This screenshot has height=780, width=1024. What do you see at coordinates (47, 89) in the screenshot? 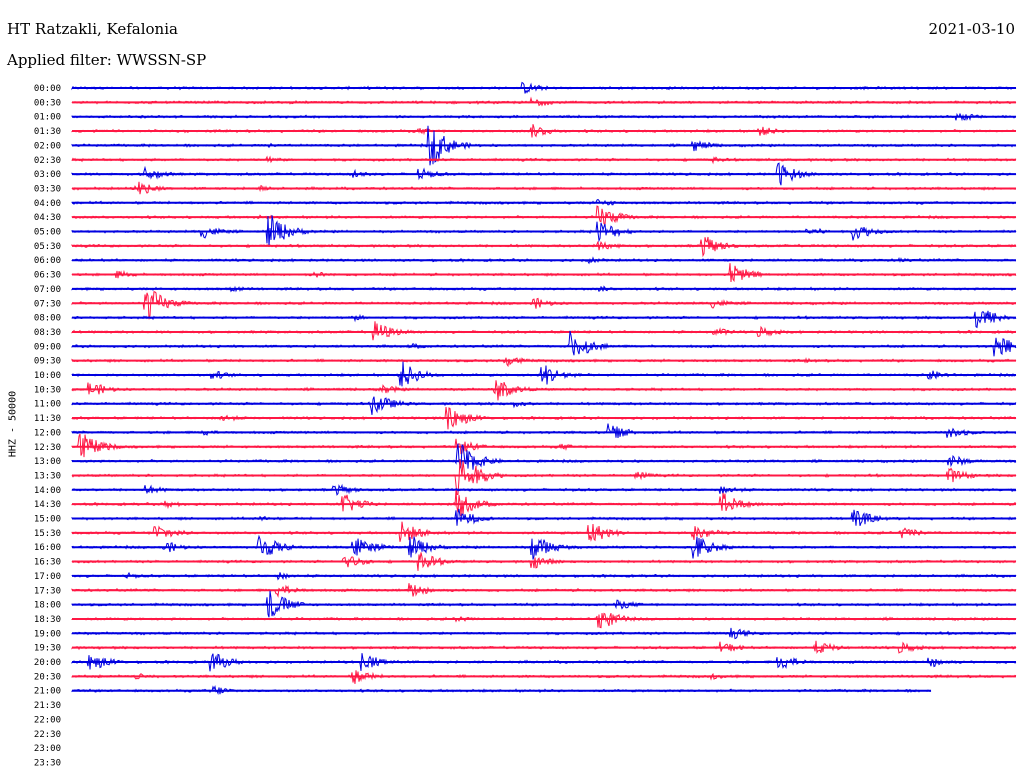
I see `tick-label: 00:00` at bounding box center [47, 89].